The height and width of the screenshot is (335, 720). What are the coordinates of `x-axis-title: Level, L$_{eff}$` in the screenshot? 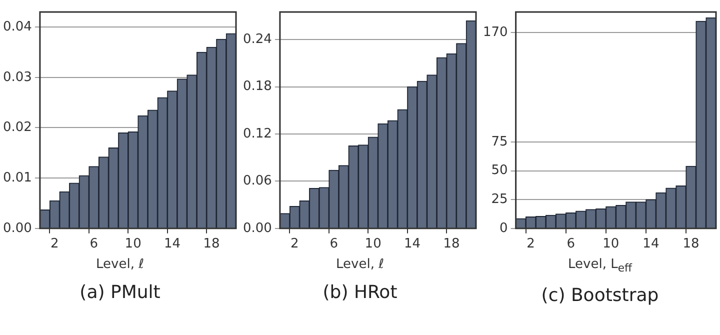 It's located at (600, 266).